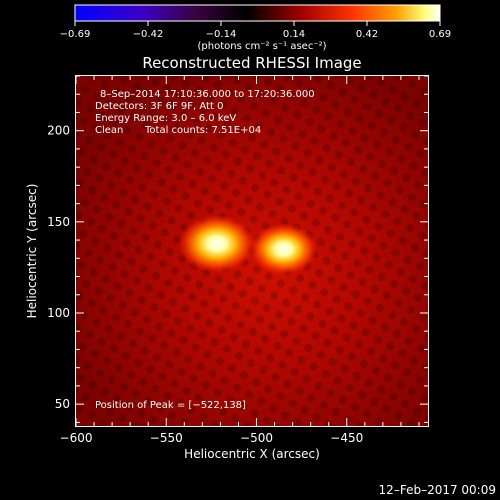 The image size is (500, 500). What do you see at coordinates (62, 404) in the screenshot?
I see `y-tick-label: 50` at bounding box center [62, 404].